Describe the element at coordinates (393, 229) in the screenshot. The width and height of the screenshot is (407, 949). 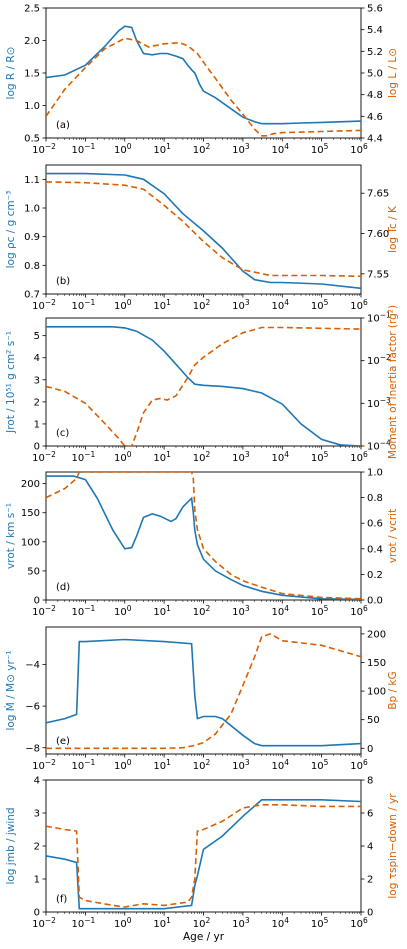
I see `right-axis-label: log Tc / K` at that location.